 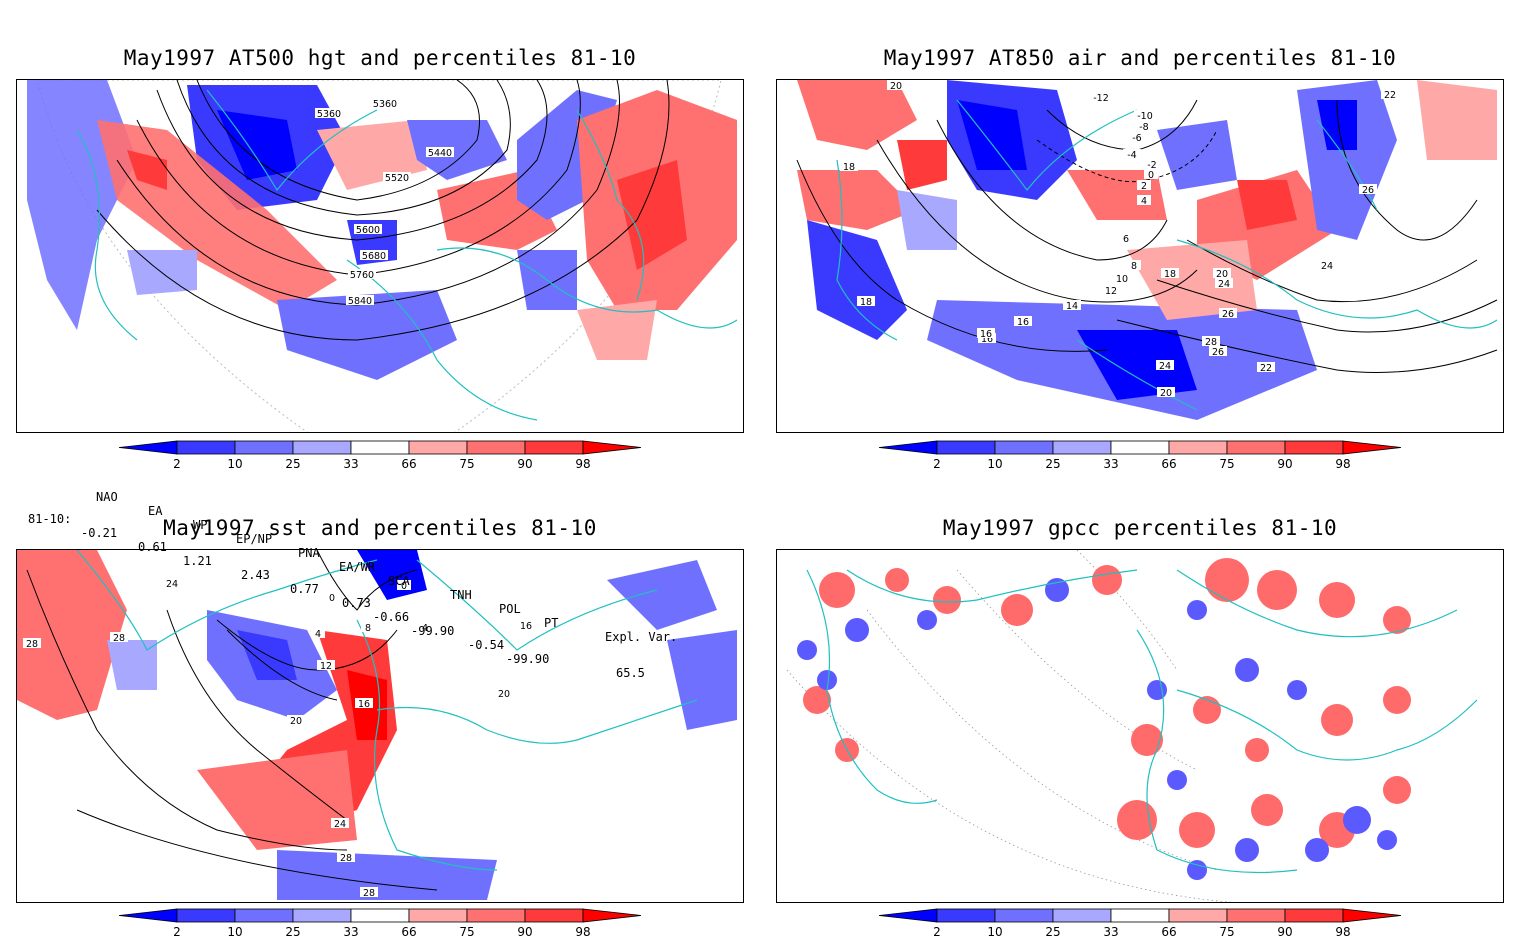 What do you see at coordinates (385, 928) in the screenshot?
I see `colorbar-sst: 2 10 25 33 66 75 90 98` at bounding box center [385, 928].